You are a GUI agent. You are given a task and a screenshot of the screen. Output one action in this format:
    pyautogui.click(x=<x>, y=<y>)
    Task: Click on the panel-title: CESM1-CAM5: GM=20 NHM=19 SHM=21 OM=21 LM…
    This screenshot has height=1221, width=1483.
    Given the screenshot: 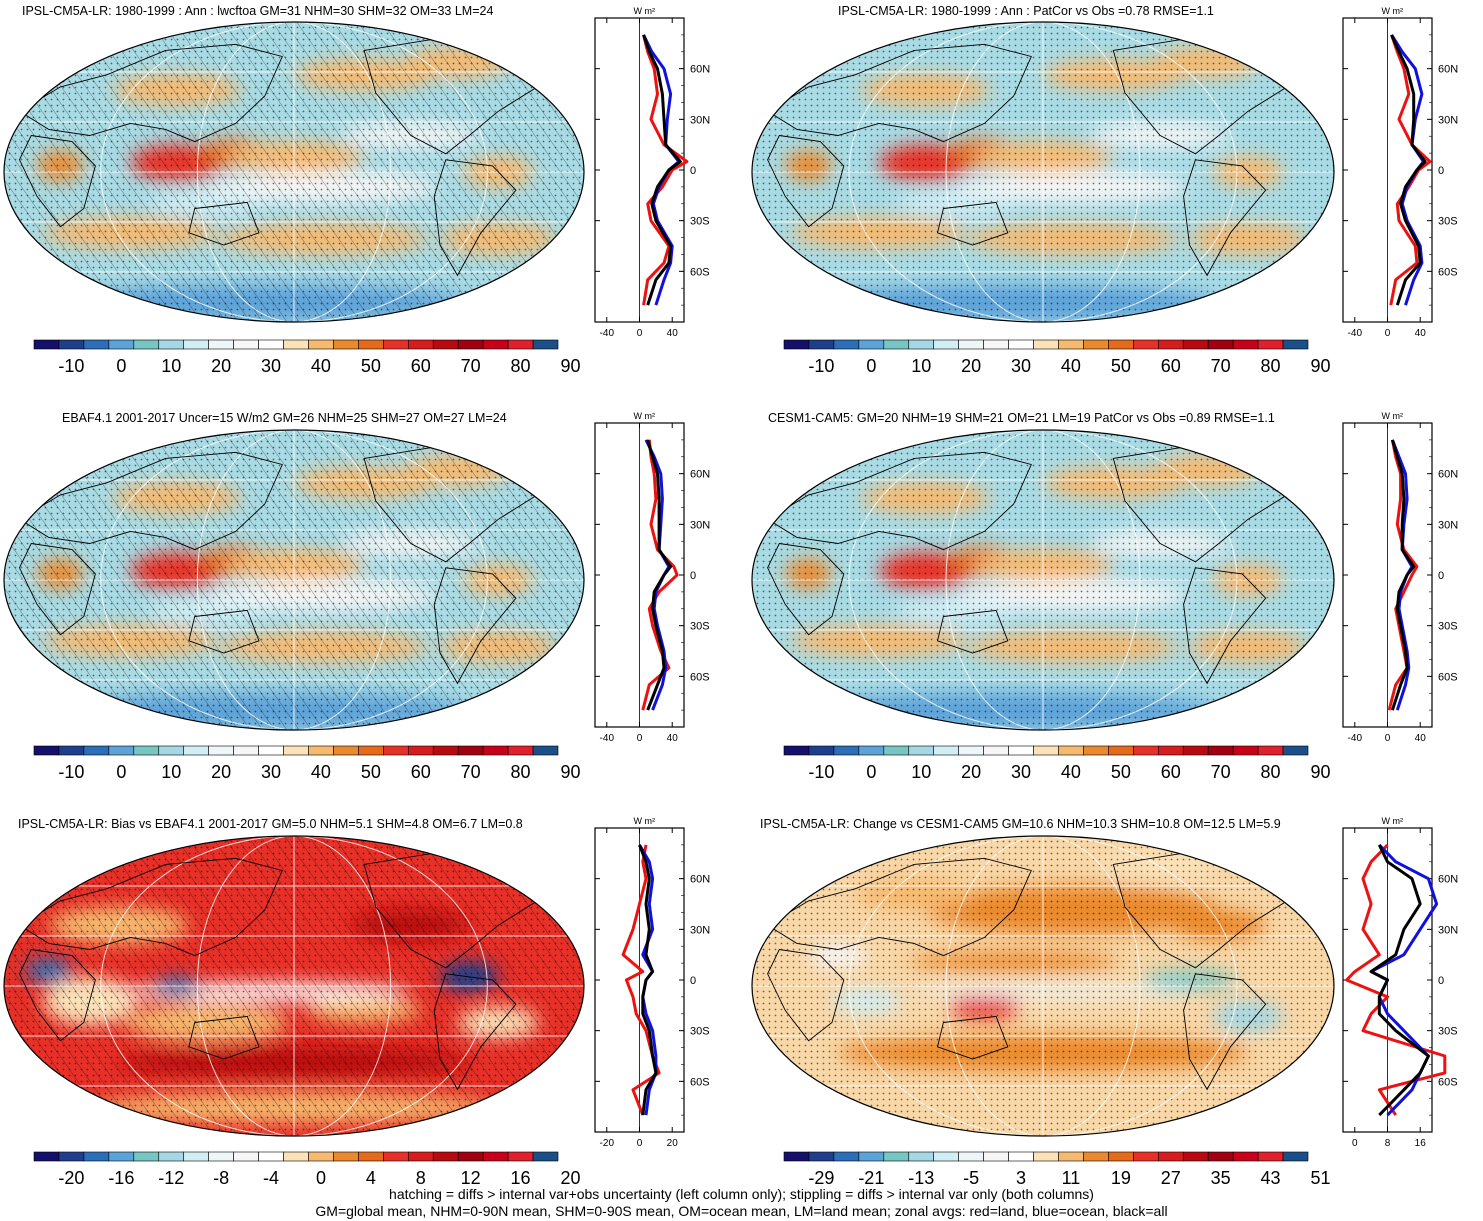 What is the action you would take?
    pyautogui.click(x=1021, y=418)
    